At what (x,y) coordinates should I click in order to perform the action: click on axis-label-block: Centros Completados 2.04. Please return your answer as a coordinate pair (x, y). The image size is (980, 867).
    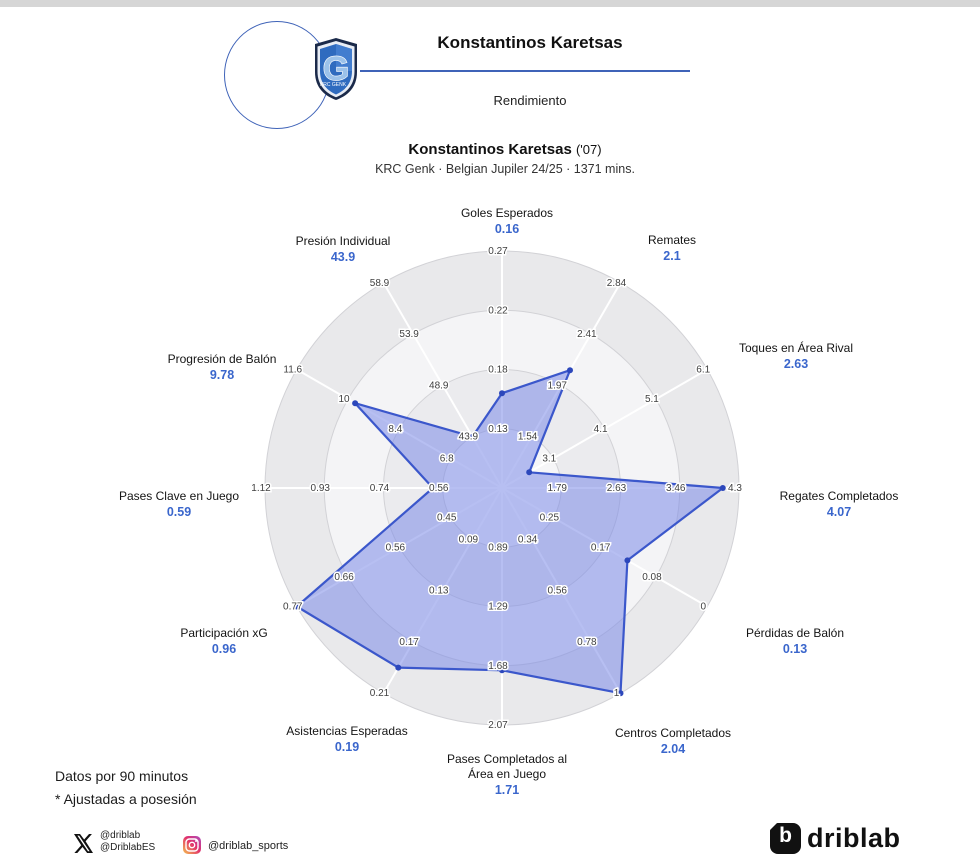
    Looking at the image, I should click on (673, 741).